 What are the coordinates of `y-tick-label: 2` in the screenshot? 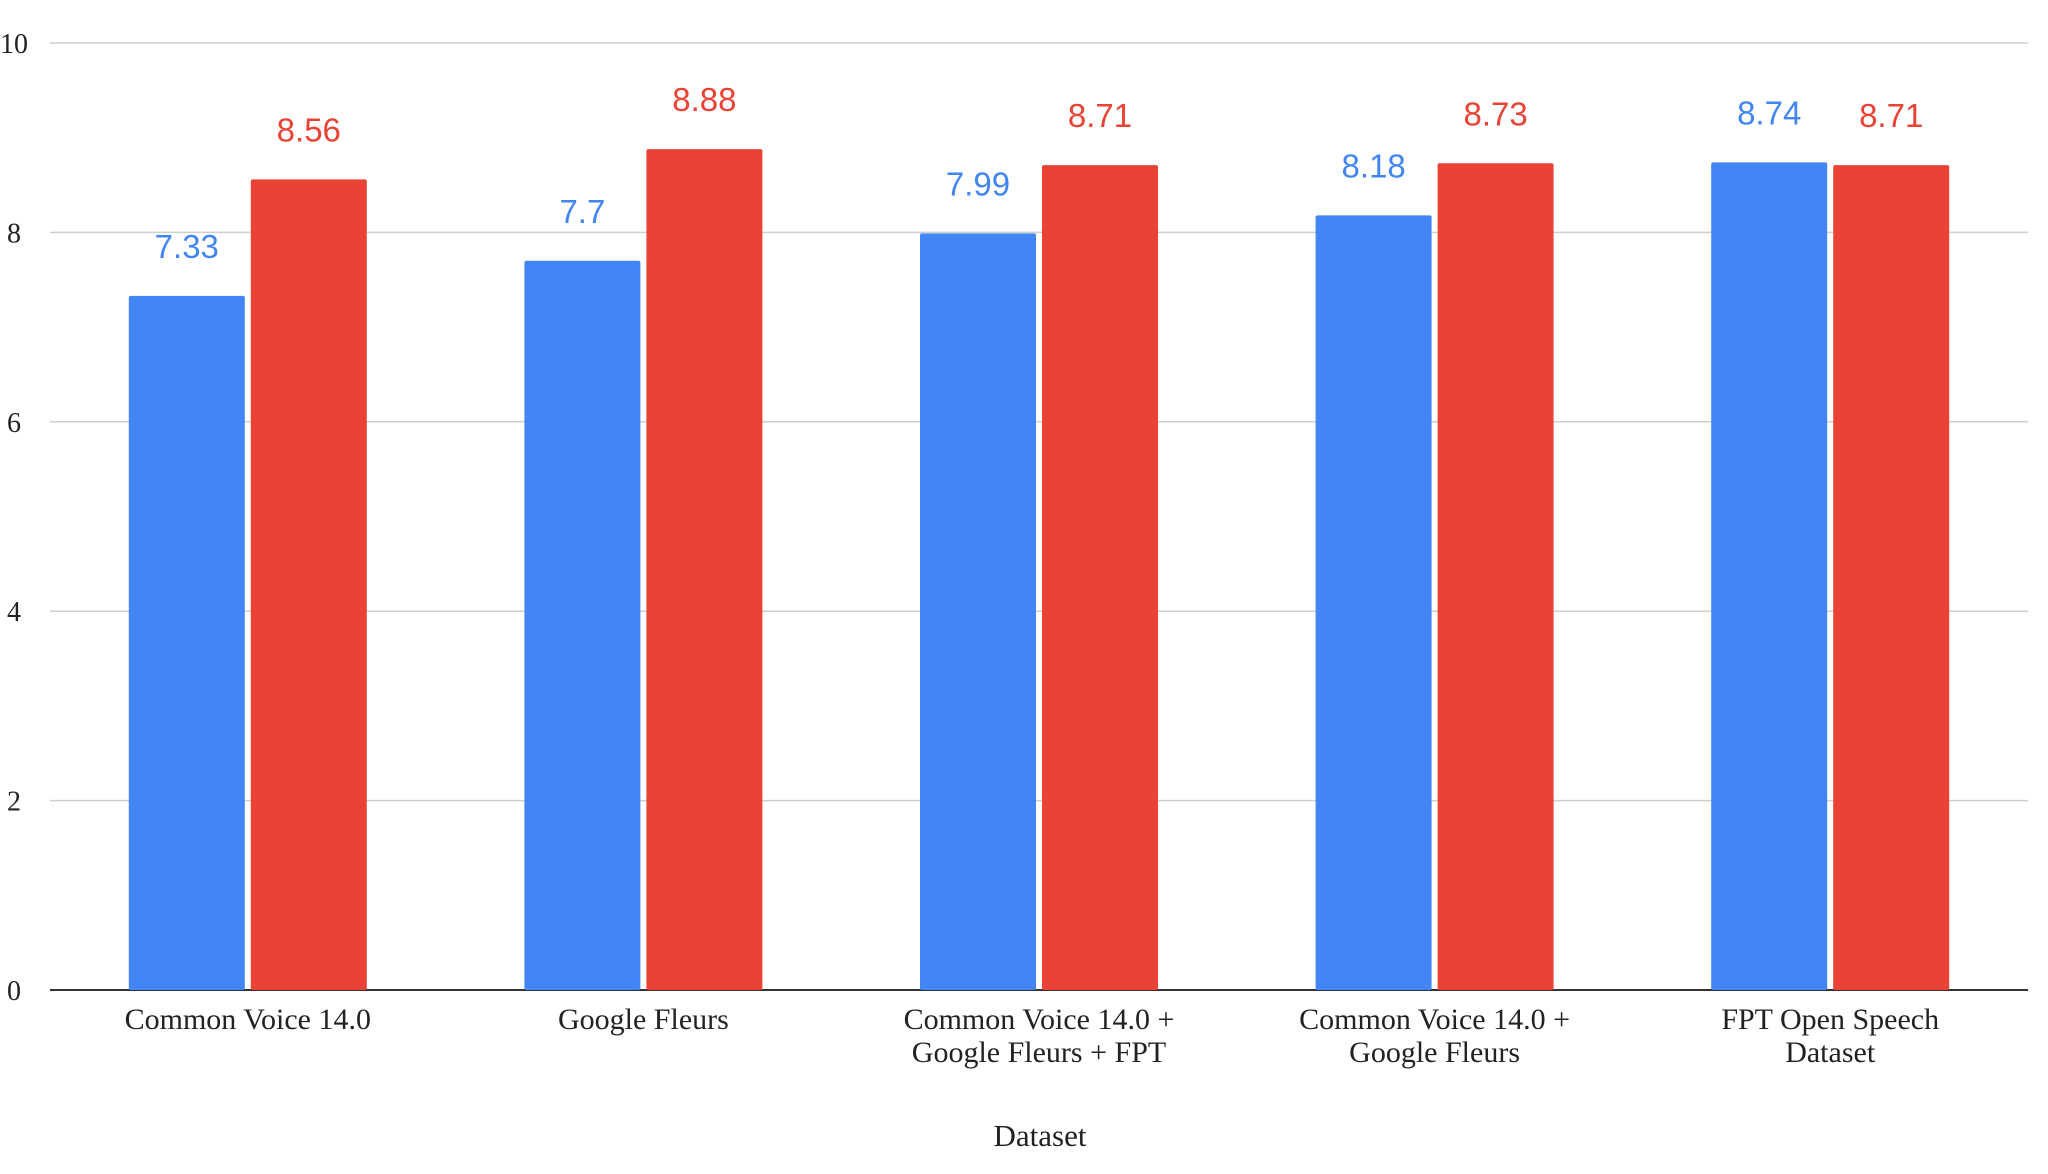 It's located at (14, 802).